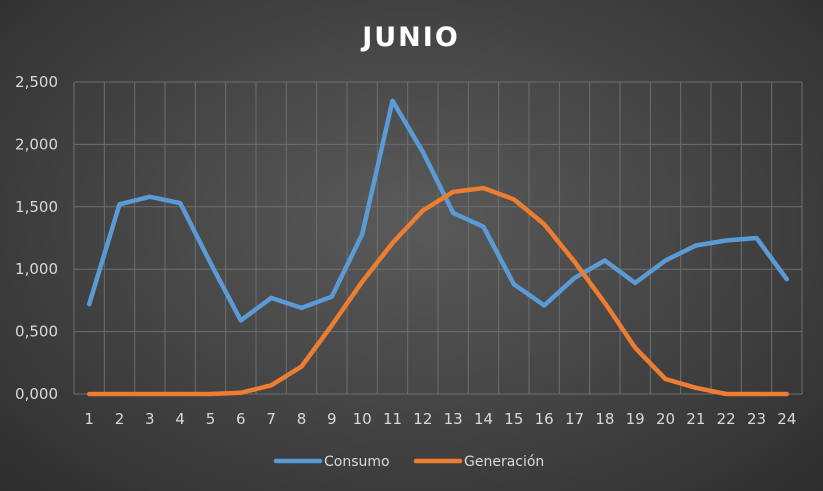 This screenshot has height=491, width=823. Describe the element at coordinates (635, 419) in the screenshot. I see `x-tick-label: 19` at that location.